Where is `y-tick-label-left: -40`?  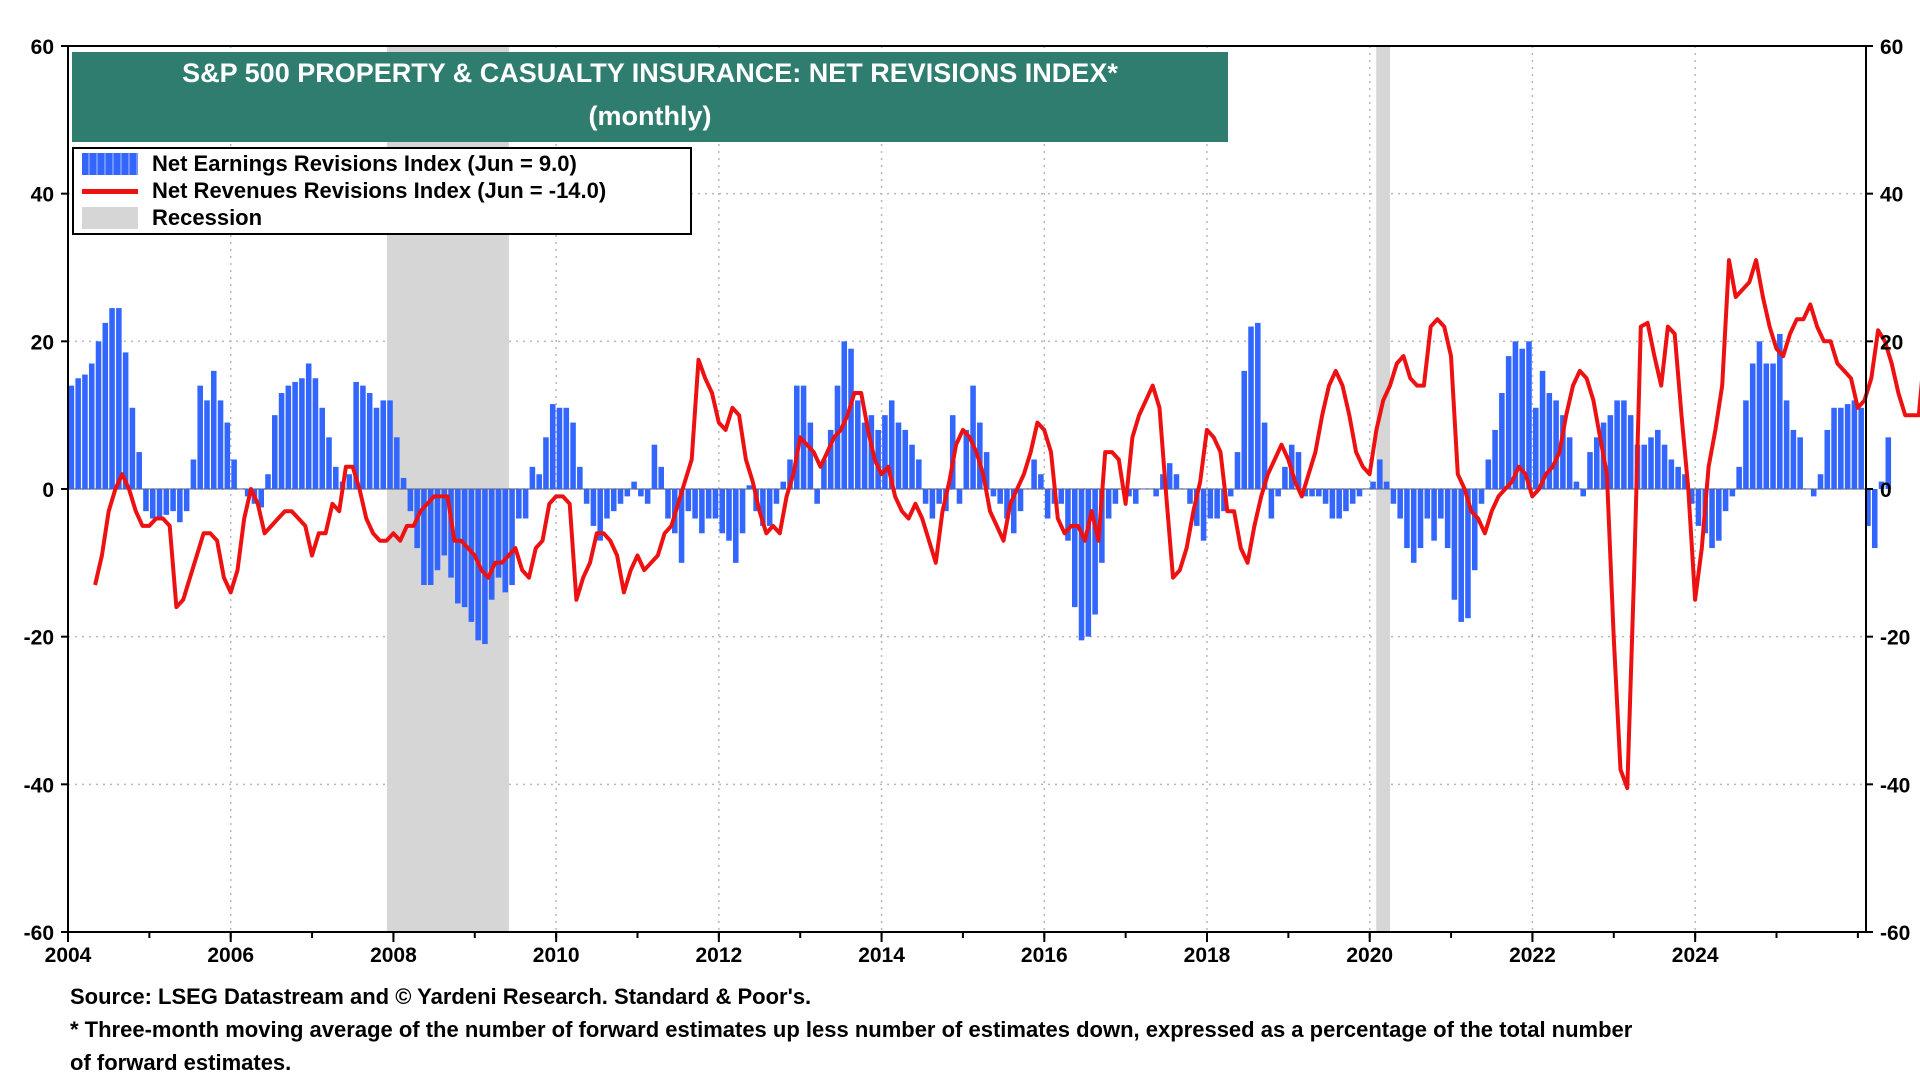
y-tick-label-left: -40 is located at coordinates (39, 785).